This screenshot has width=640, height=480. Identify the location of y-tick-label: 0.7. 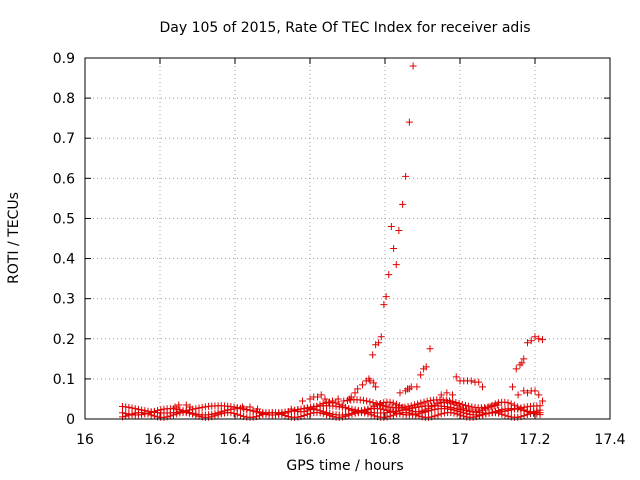
(64, 139).